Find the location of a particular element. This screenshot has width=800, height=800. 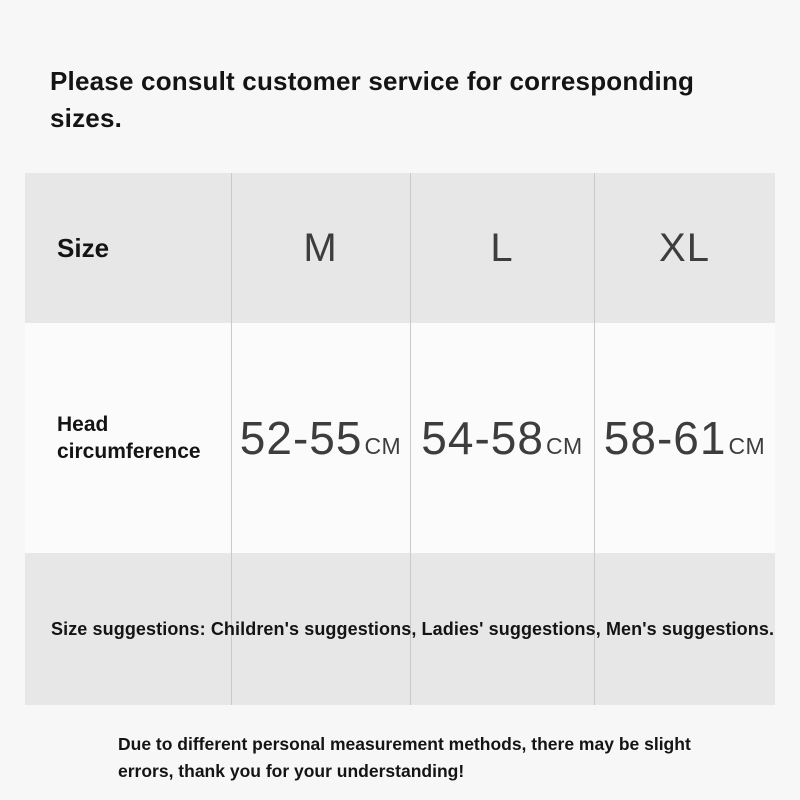

size-column-xl-label: XL is located at coordinates (684, 247).